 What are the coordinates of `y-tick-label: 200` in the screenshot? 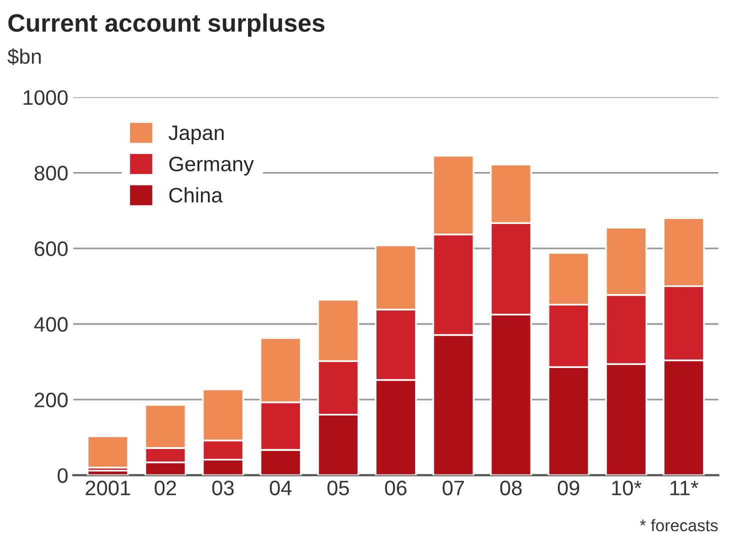 It's located at (51, 400).